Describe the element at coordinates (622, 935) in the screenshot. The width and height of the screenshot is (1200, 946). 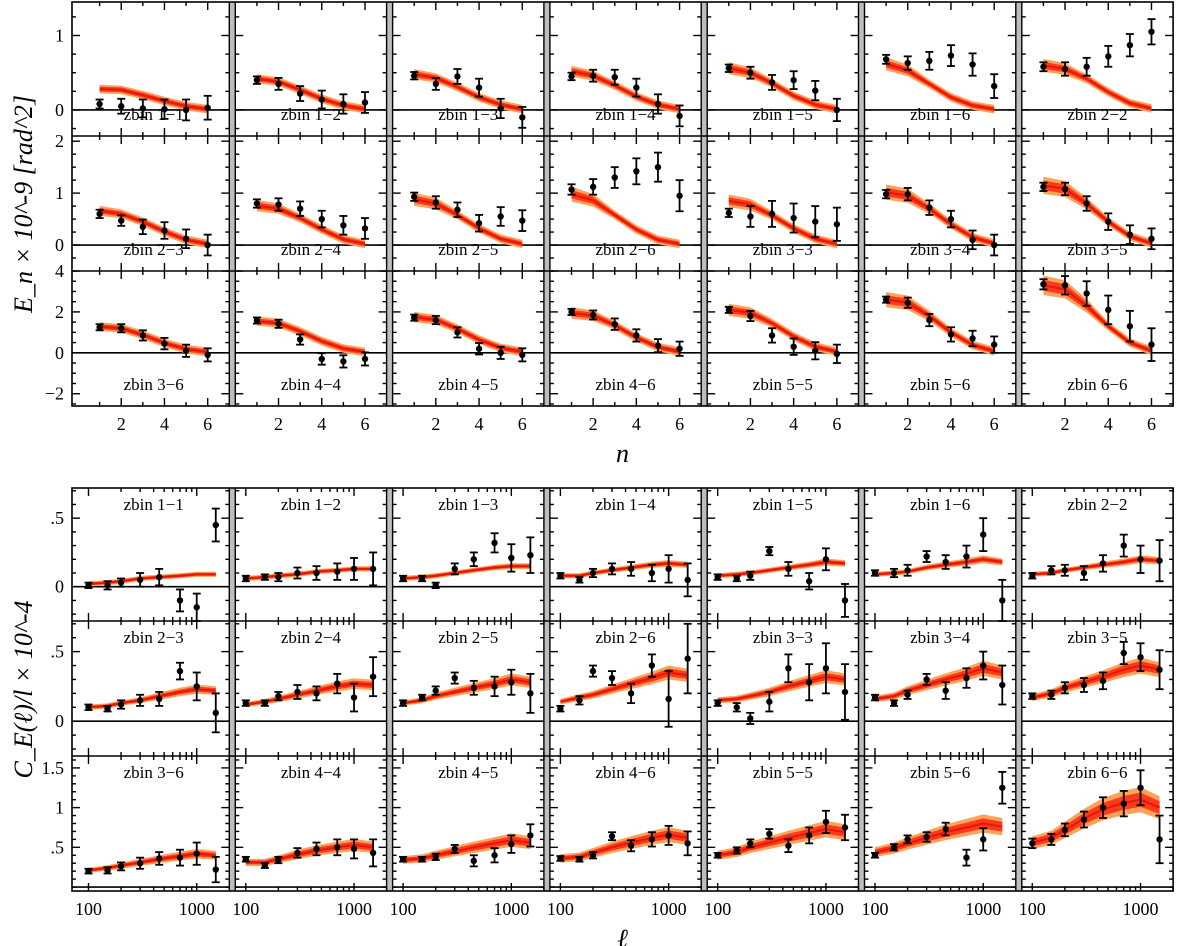
I see `x-axis-label: ℓ` at that location.